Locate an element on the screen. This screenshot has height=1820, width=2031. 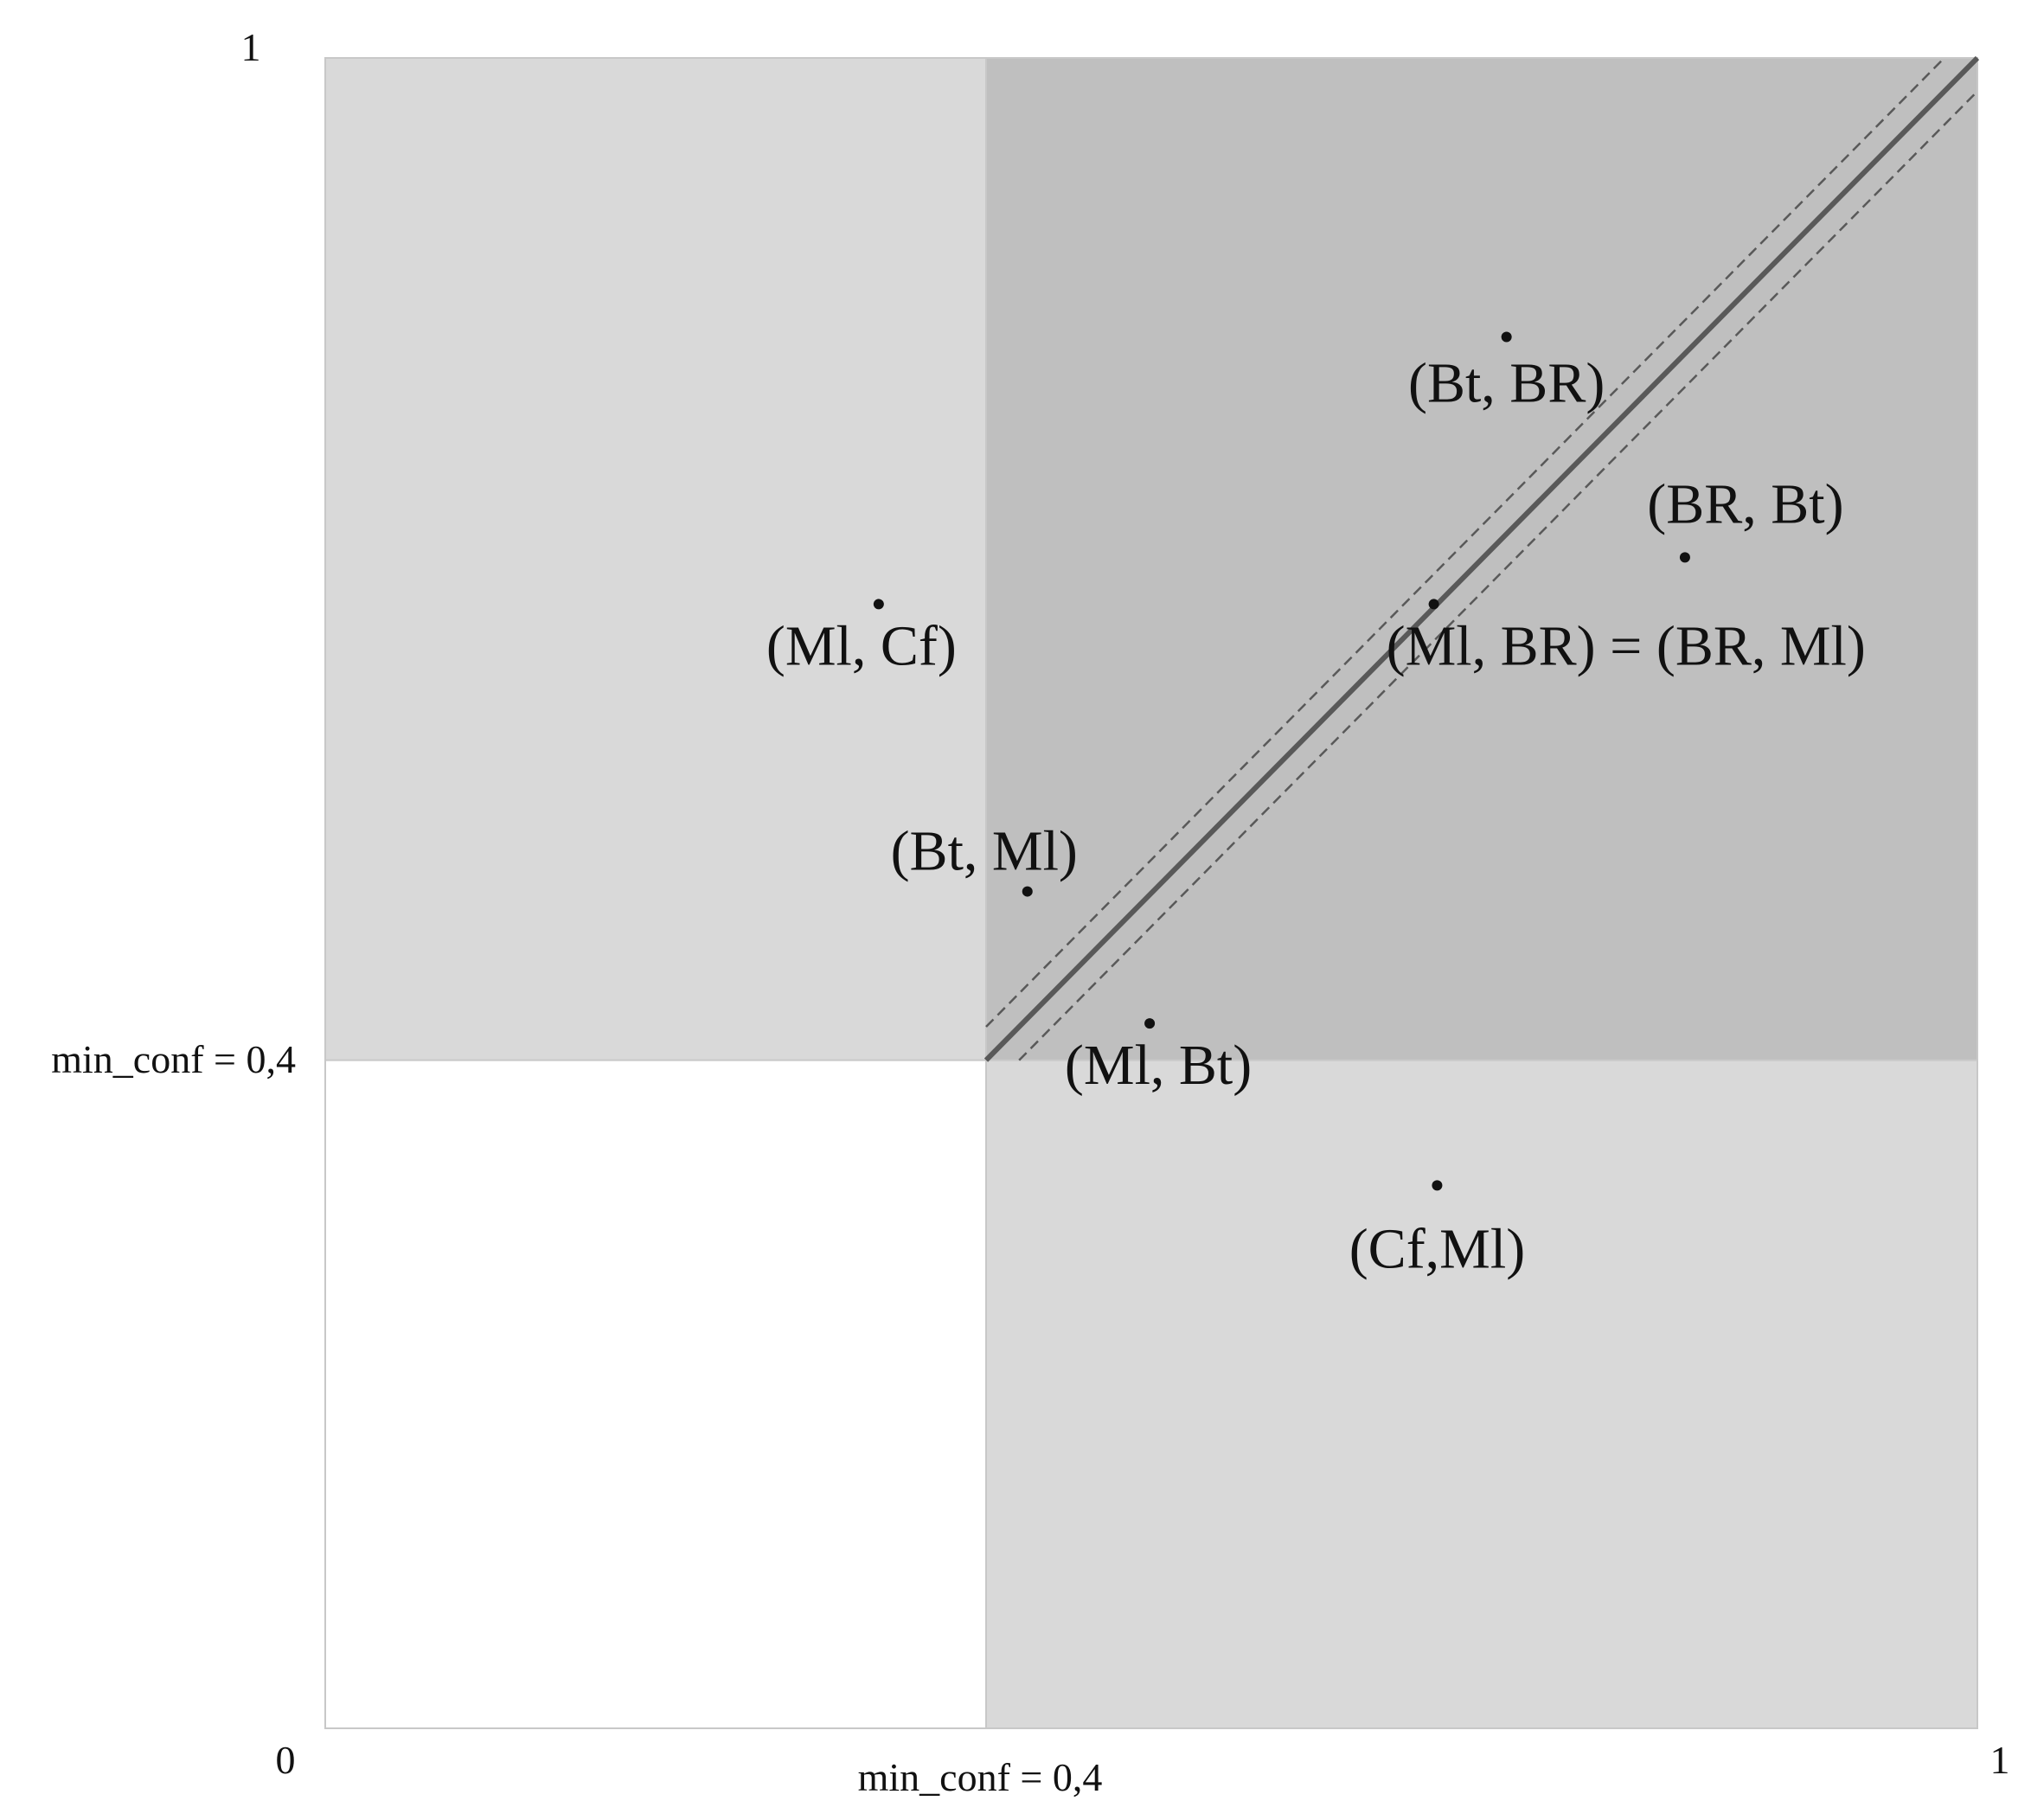
point-label: (Bt, Ml) is located at coordinates (984, 851).